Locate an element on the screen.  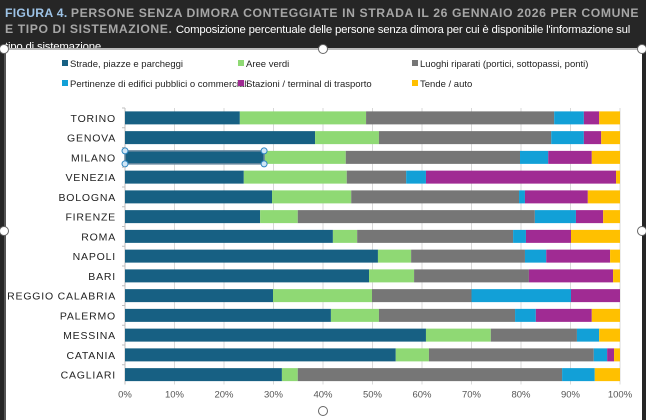
category-label: BARI is located at coordinates (102, 277).